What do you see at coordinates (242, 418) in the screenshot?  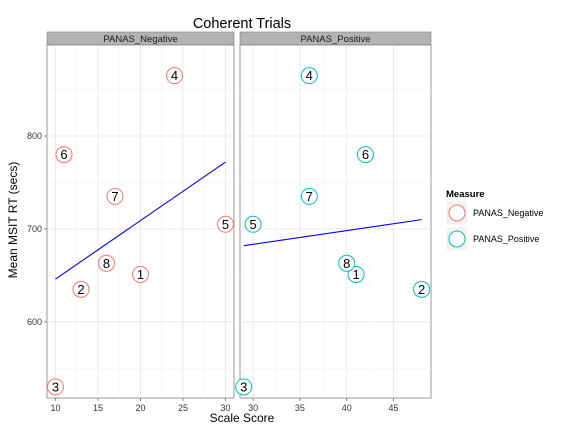 I see `x-axis-title: Scale Score` at bounding box center [242, 418].